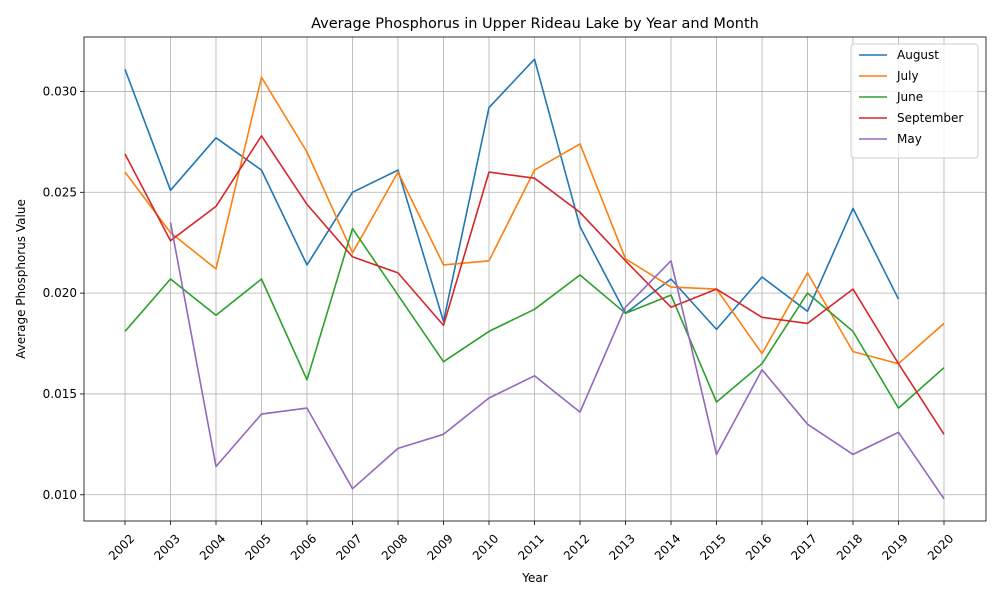 Image resolution: width=1000 pixels, height=600 pixels. I want to click on legend-entry: May, so click(909, 139).